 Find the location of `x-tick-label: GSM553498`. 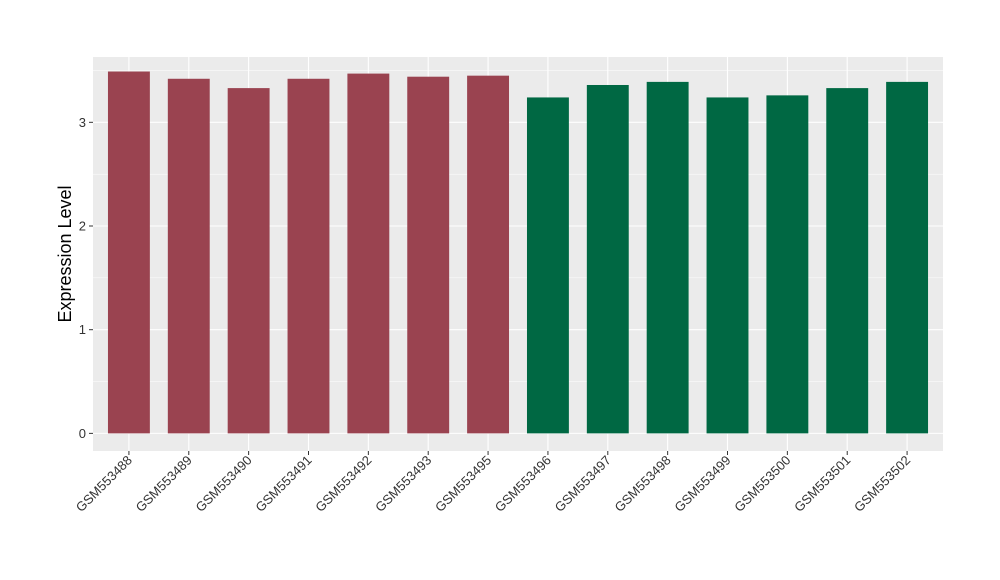

x-tick-label: GSM553498 is located at coordinates (643, 484).